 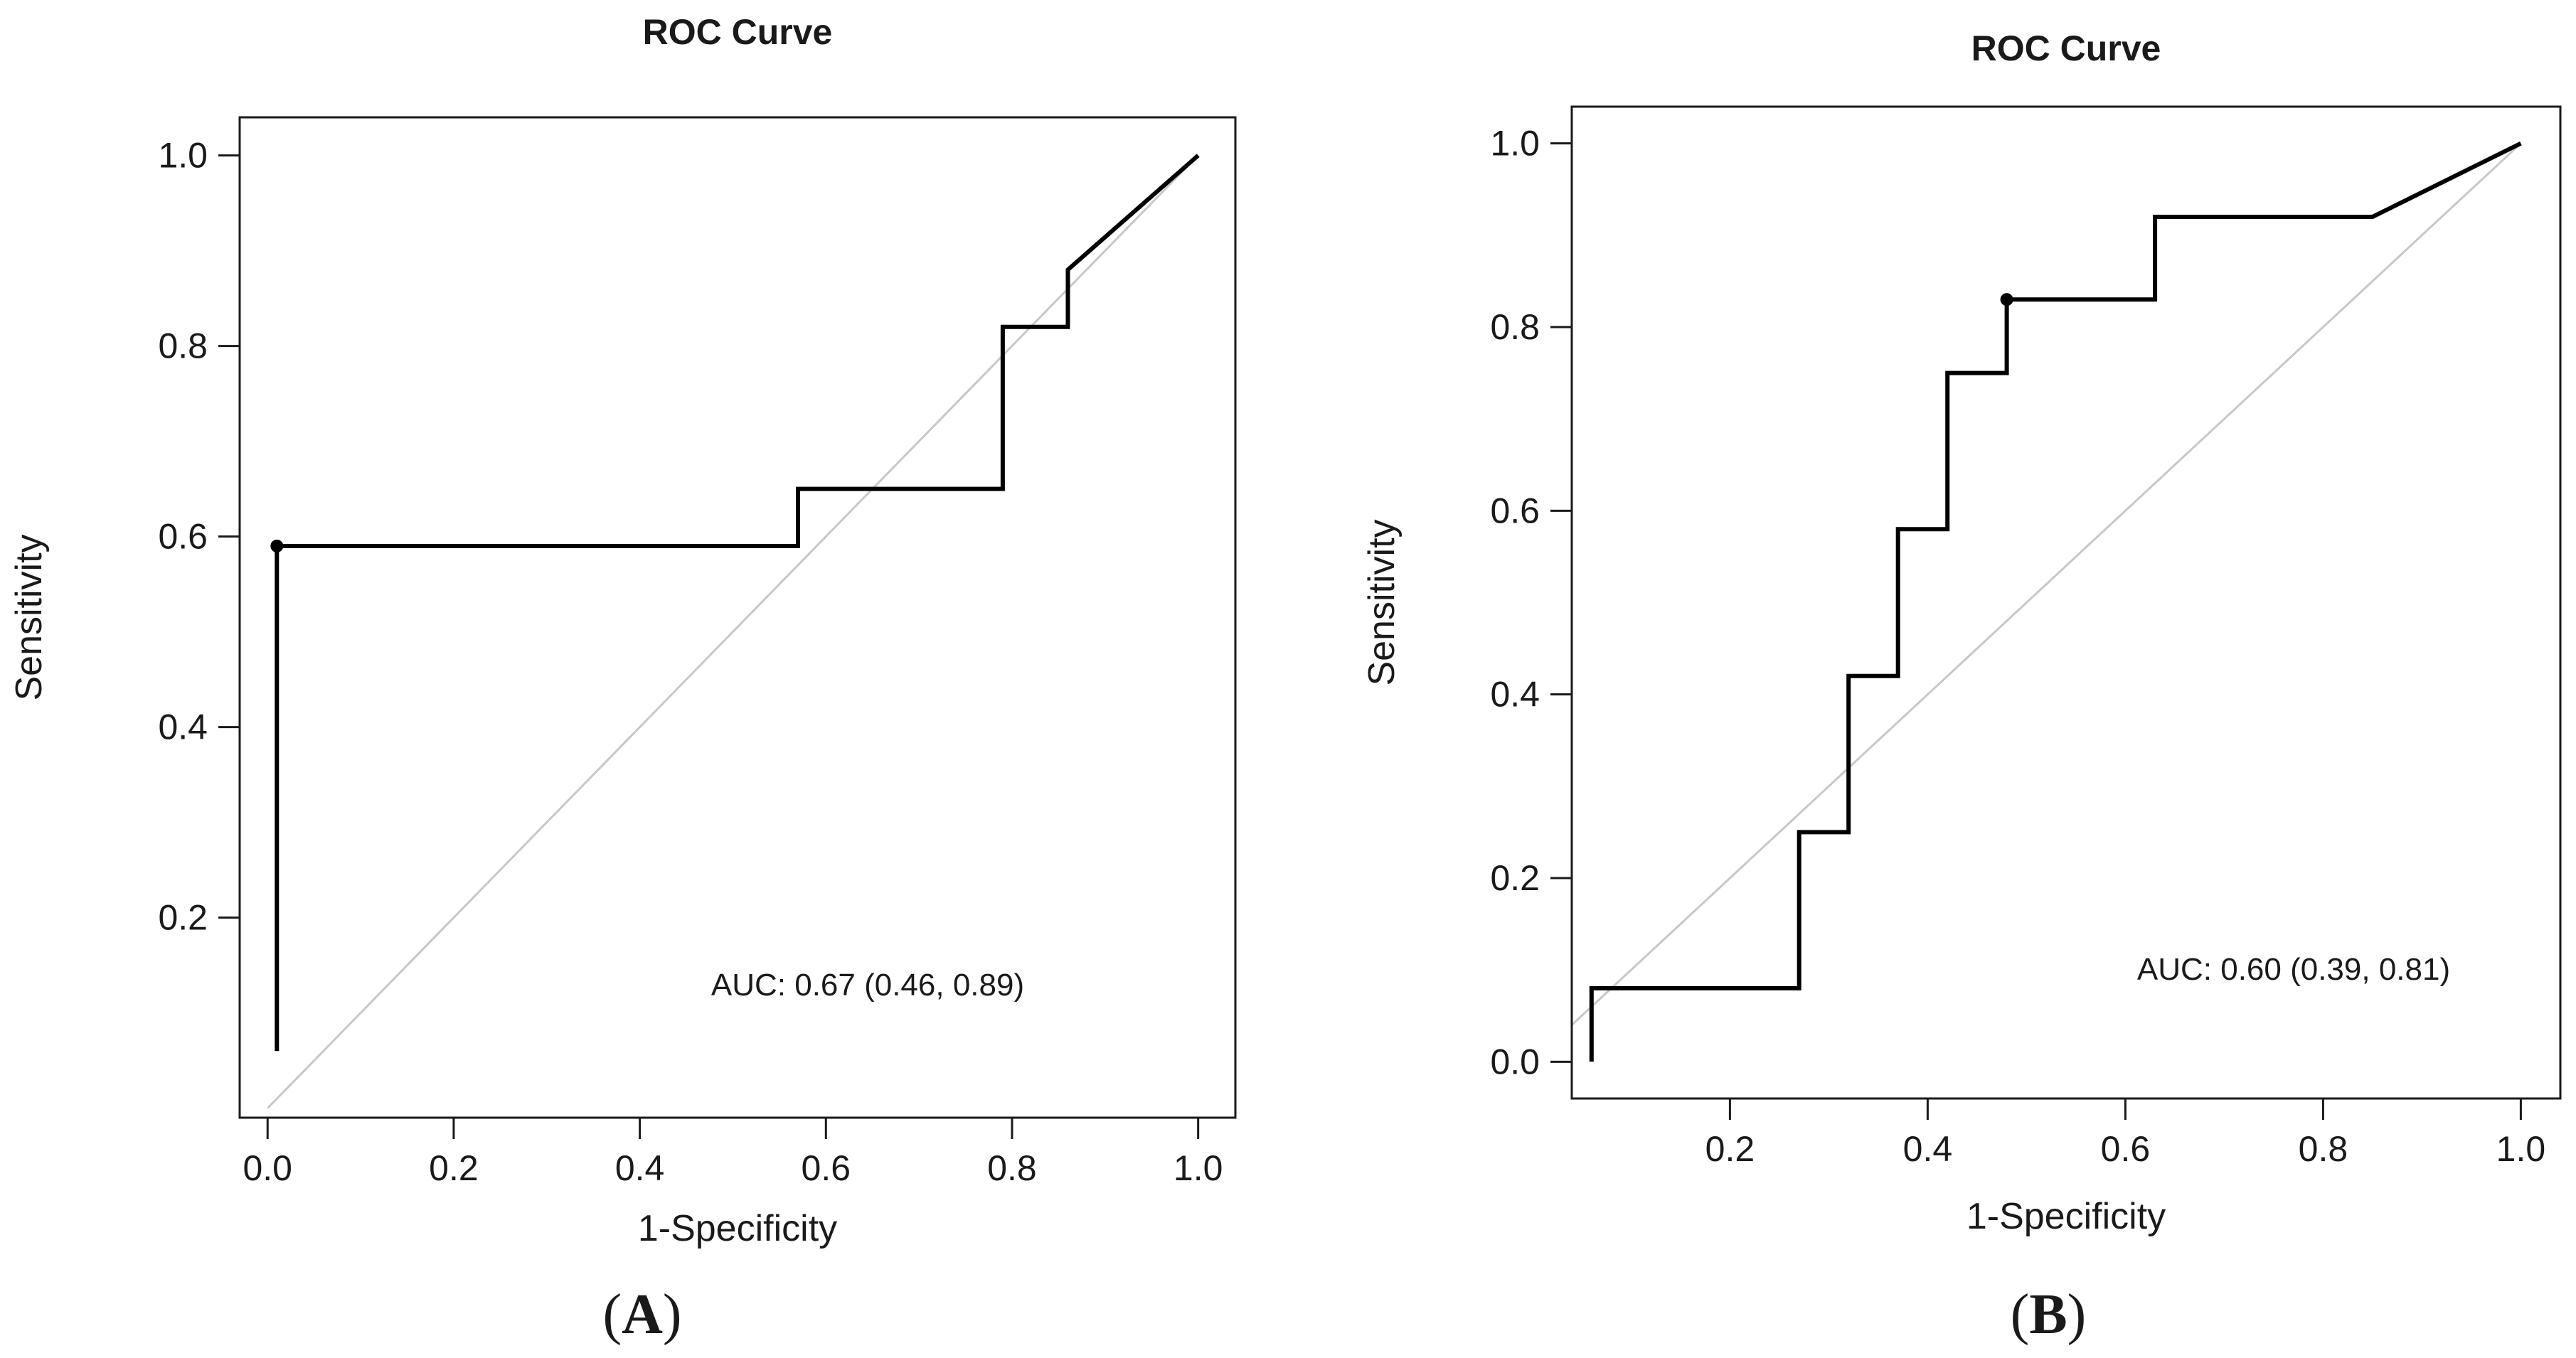 I want to click on panel-label: (B), so click(x=2049, y=1314).